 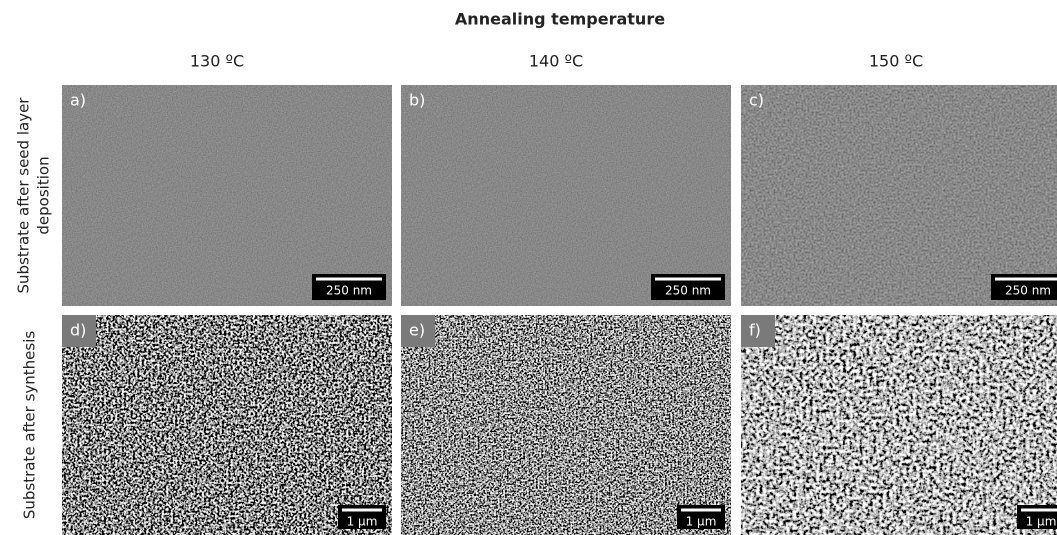 I want to click on sem-panel: b) 250 nm, so click(x=566, y=195).